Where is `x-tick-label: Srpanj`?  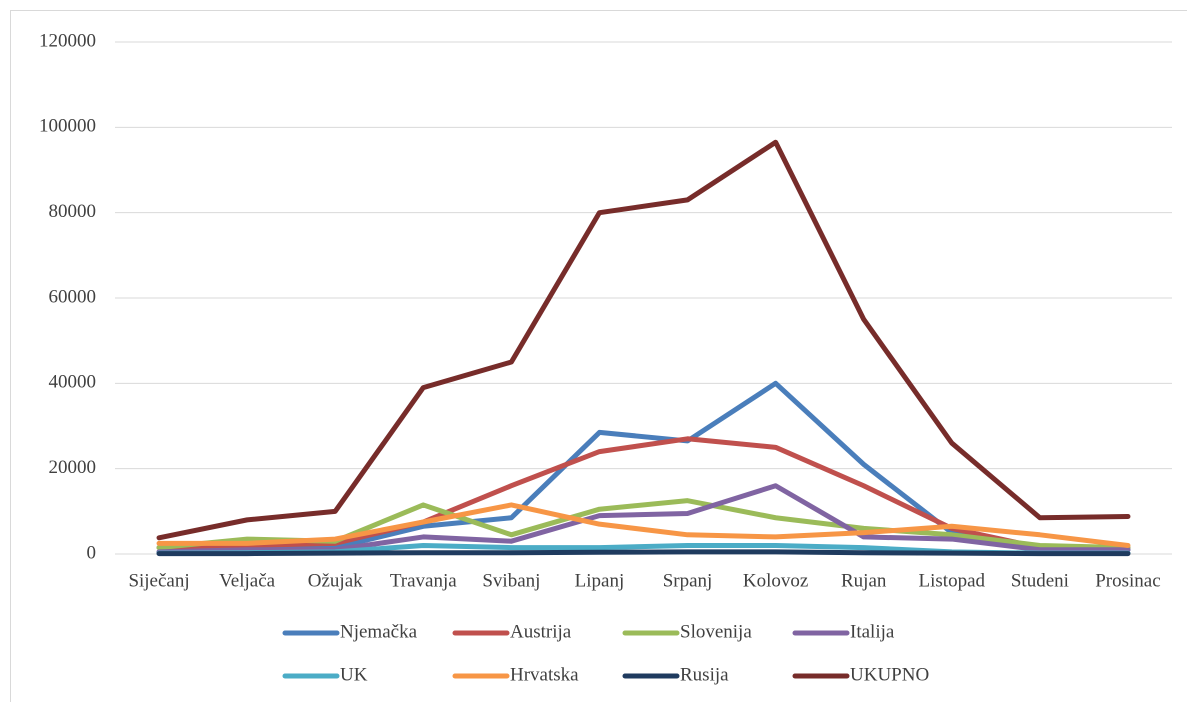 x-tick-label: Srpanj is located at coordinates (688, 580).